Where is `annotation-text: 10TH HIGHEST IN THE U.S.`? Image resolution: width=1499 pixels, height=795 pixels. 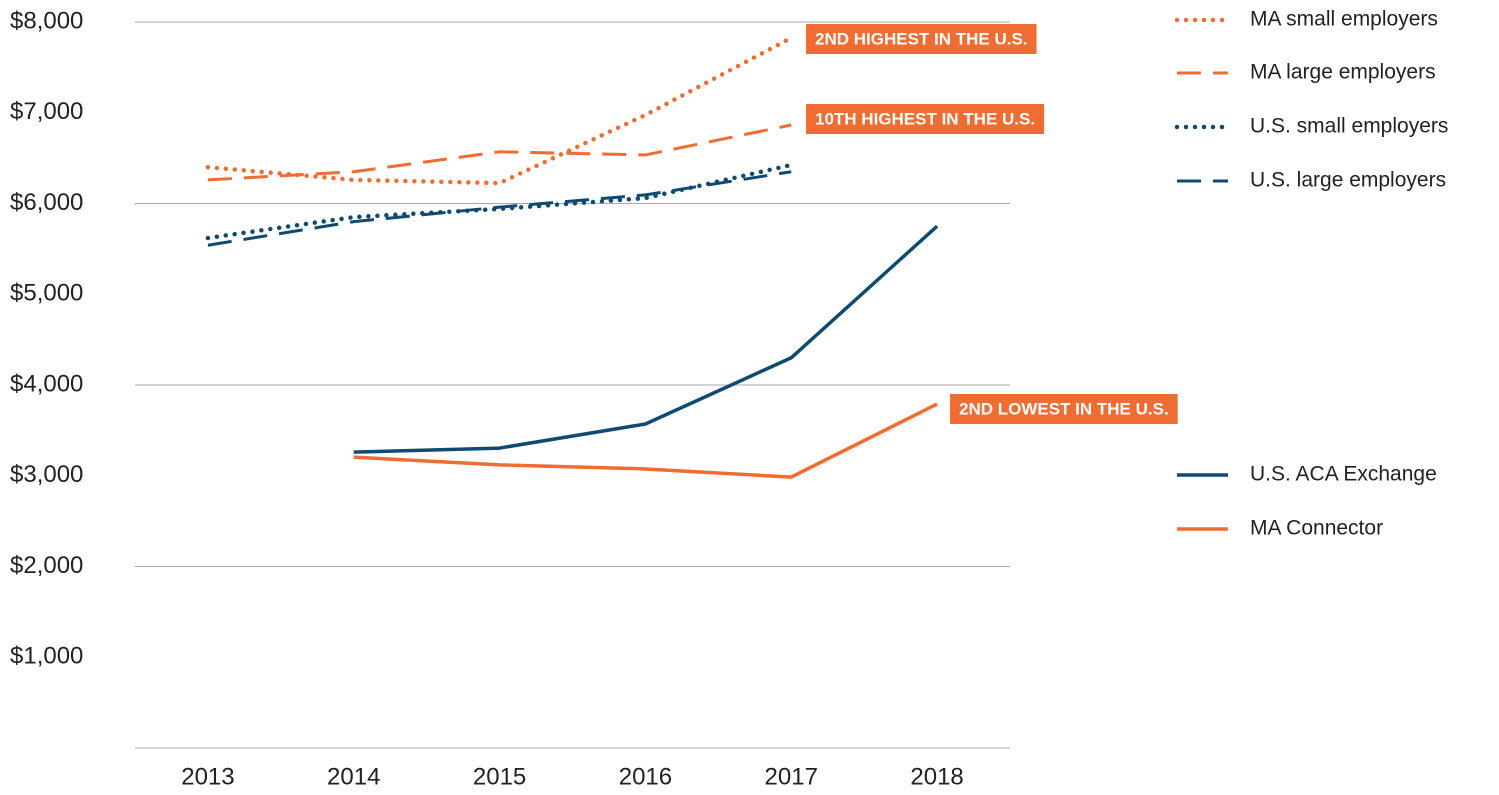 annotation-text: 10TH HIGHEST IN THE U.S. is located at coordinates (925, 118).